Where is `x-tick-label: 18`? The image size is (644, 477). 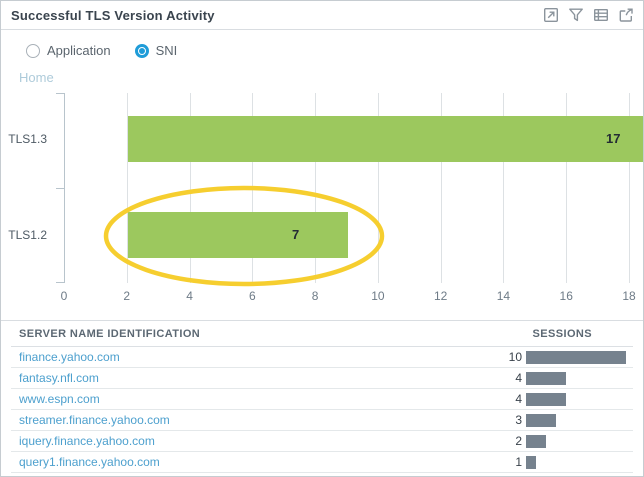 x-tick-label: 18 is located at coordinates (629, 296).